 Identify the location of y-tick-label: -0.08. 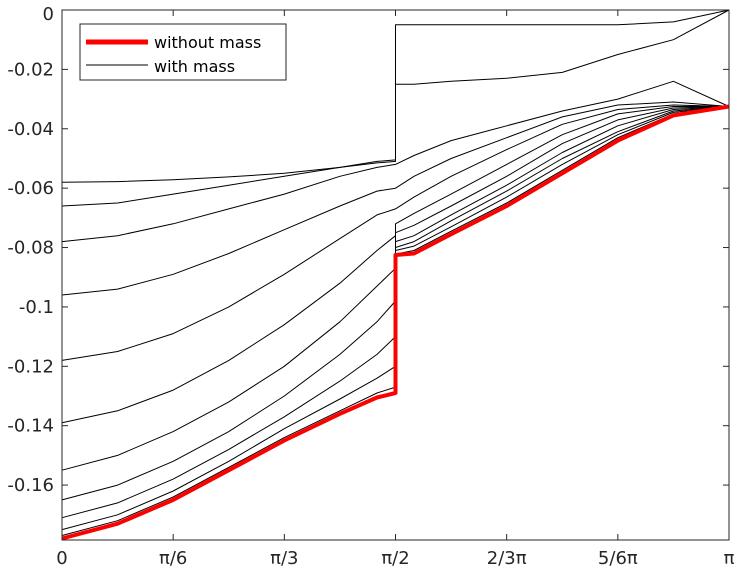
(30, 248).